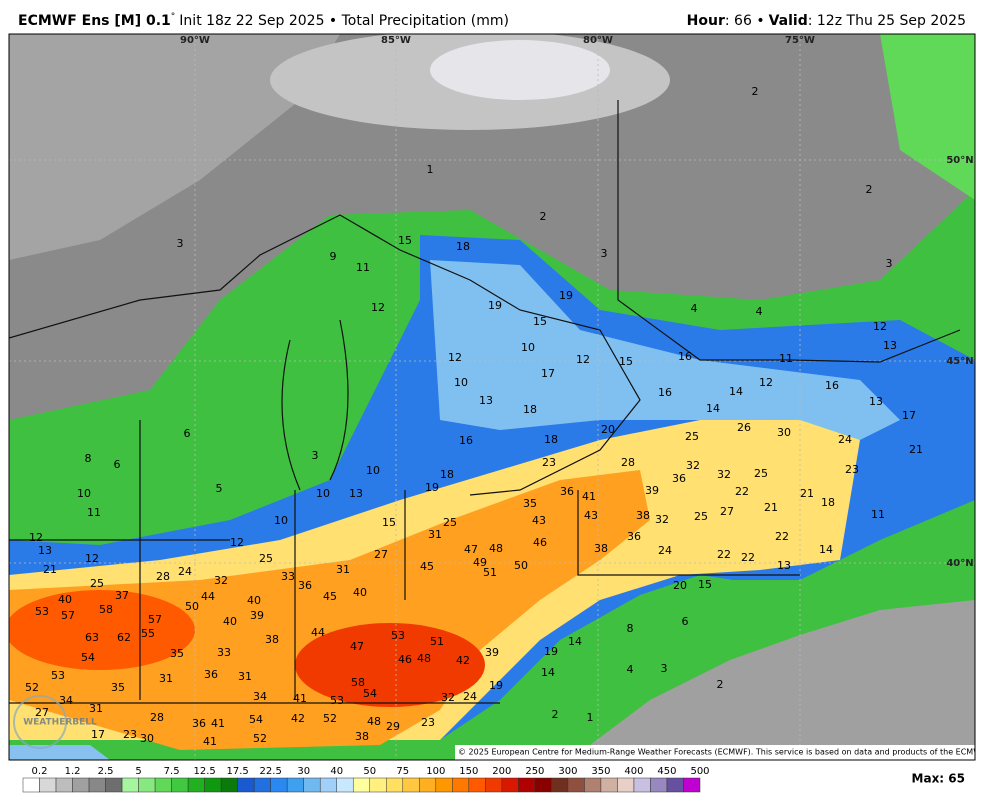 The width and height of the screenshot is (984, 808). What do you see at coordinates (715, 752) in the screenshot?
I see `credit-box` at bounding box center [715, 752].